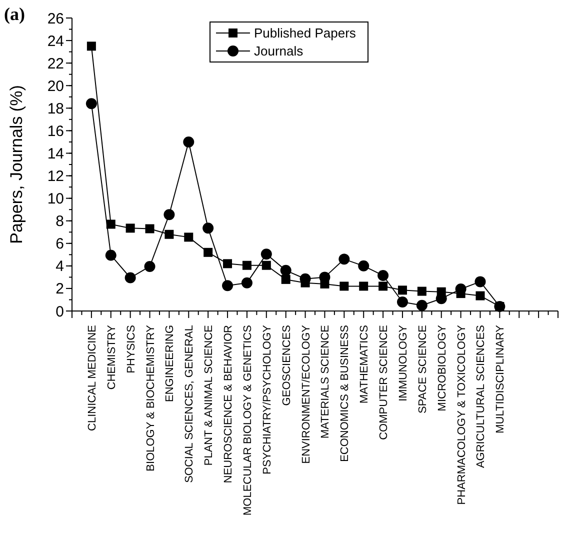 This screenshot has height=536, width=566. What do you see at coordinates (14, 14) in the screenshot?
I see `chart-title: (a)` at bounding box center [14, 14].